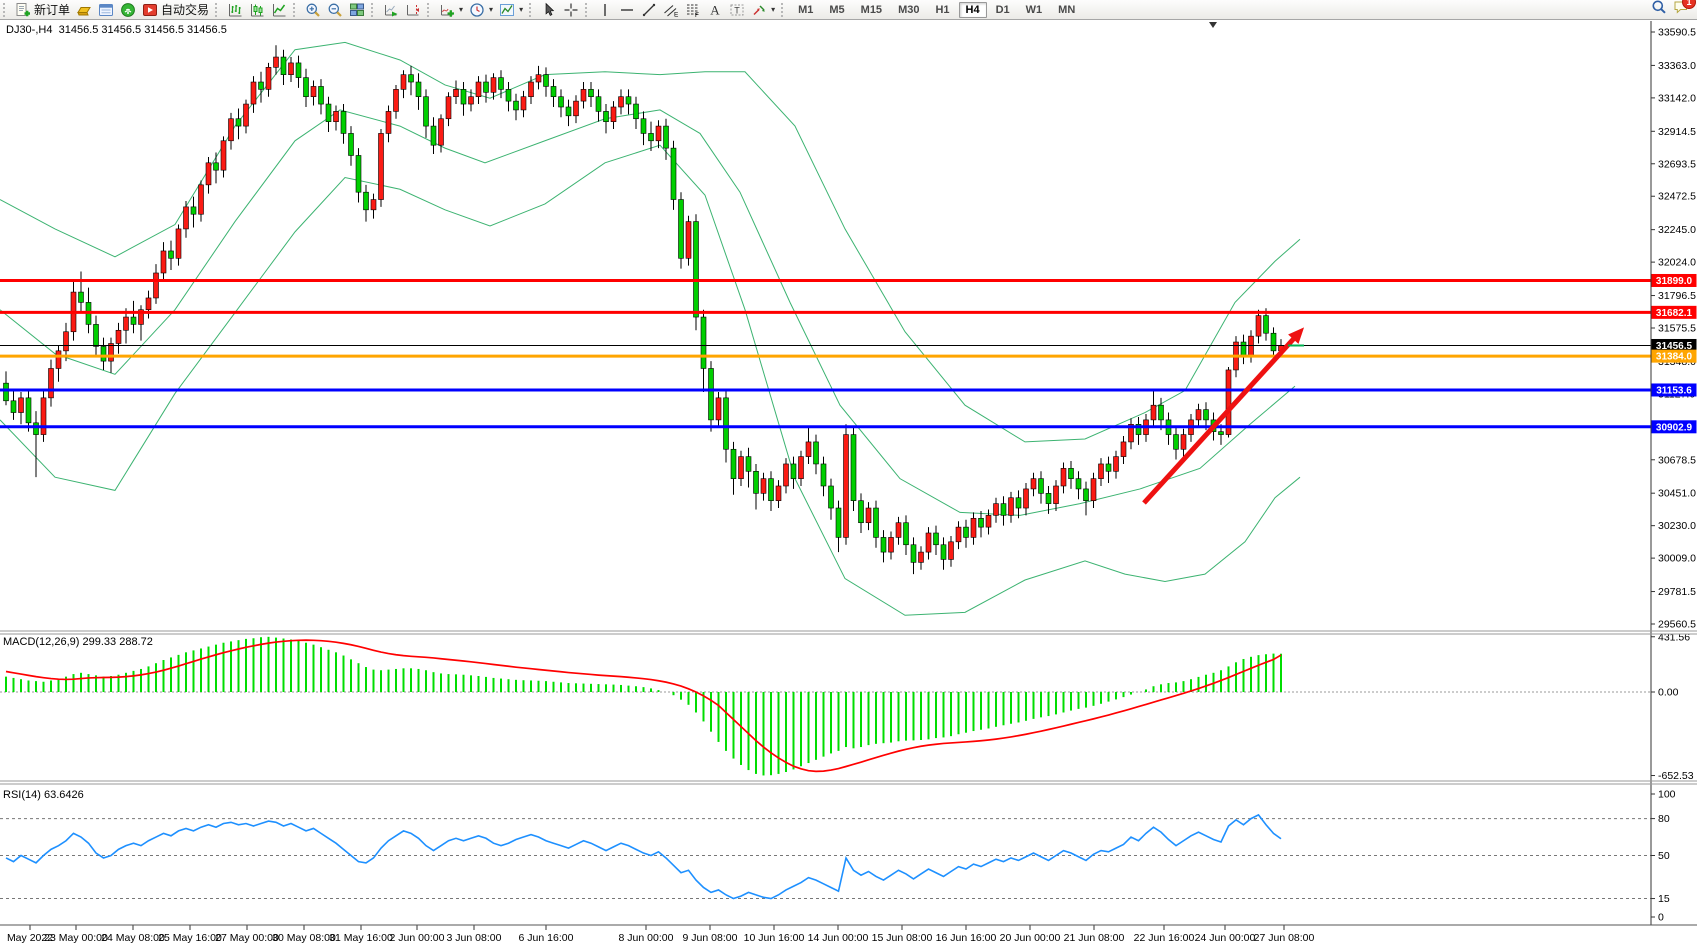 The width and height of the screenshot is (1697, 946). I want to click on cursor-icon, so click(549, 10).